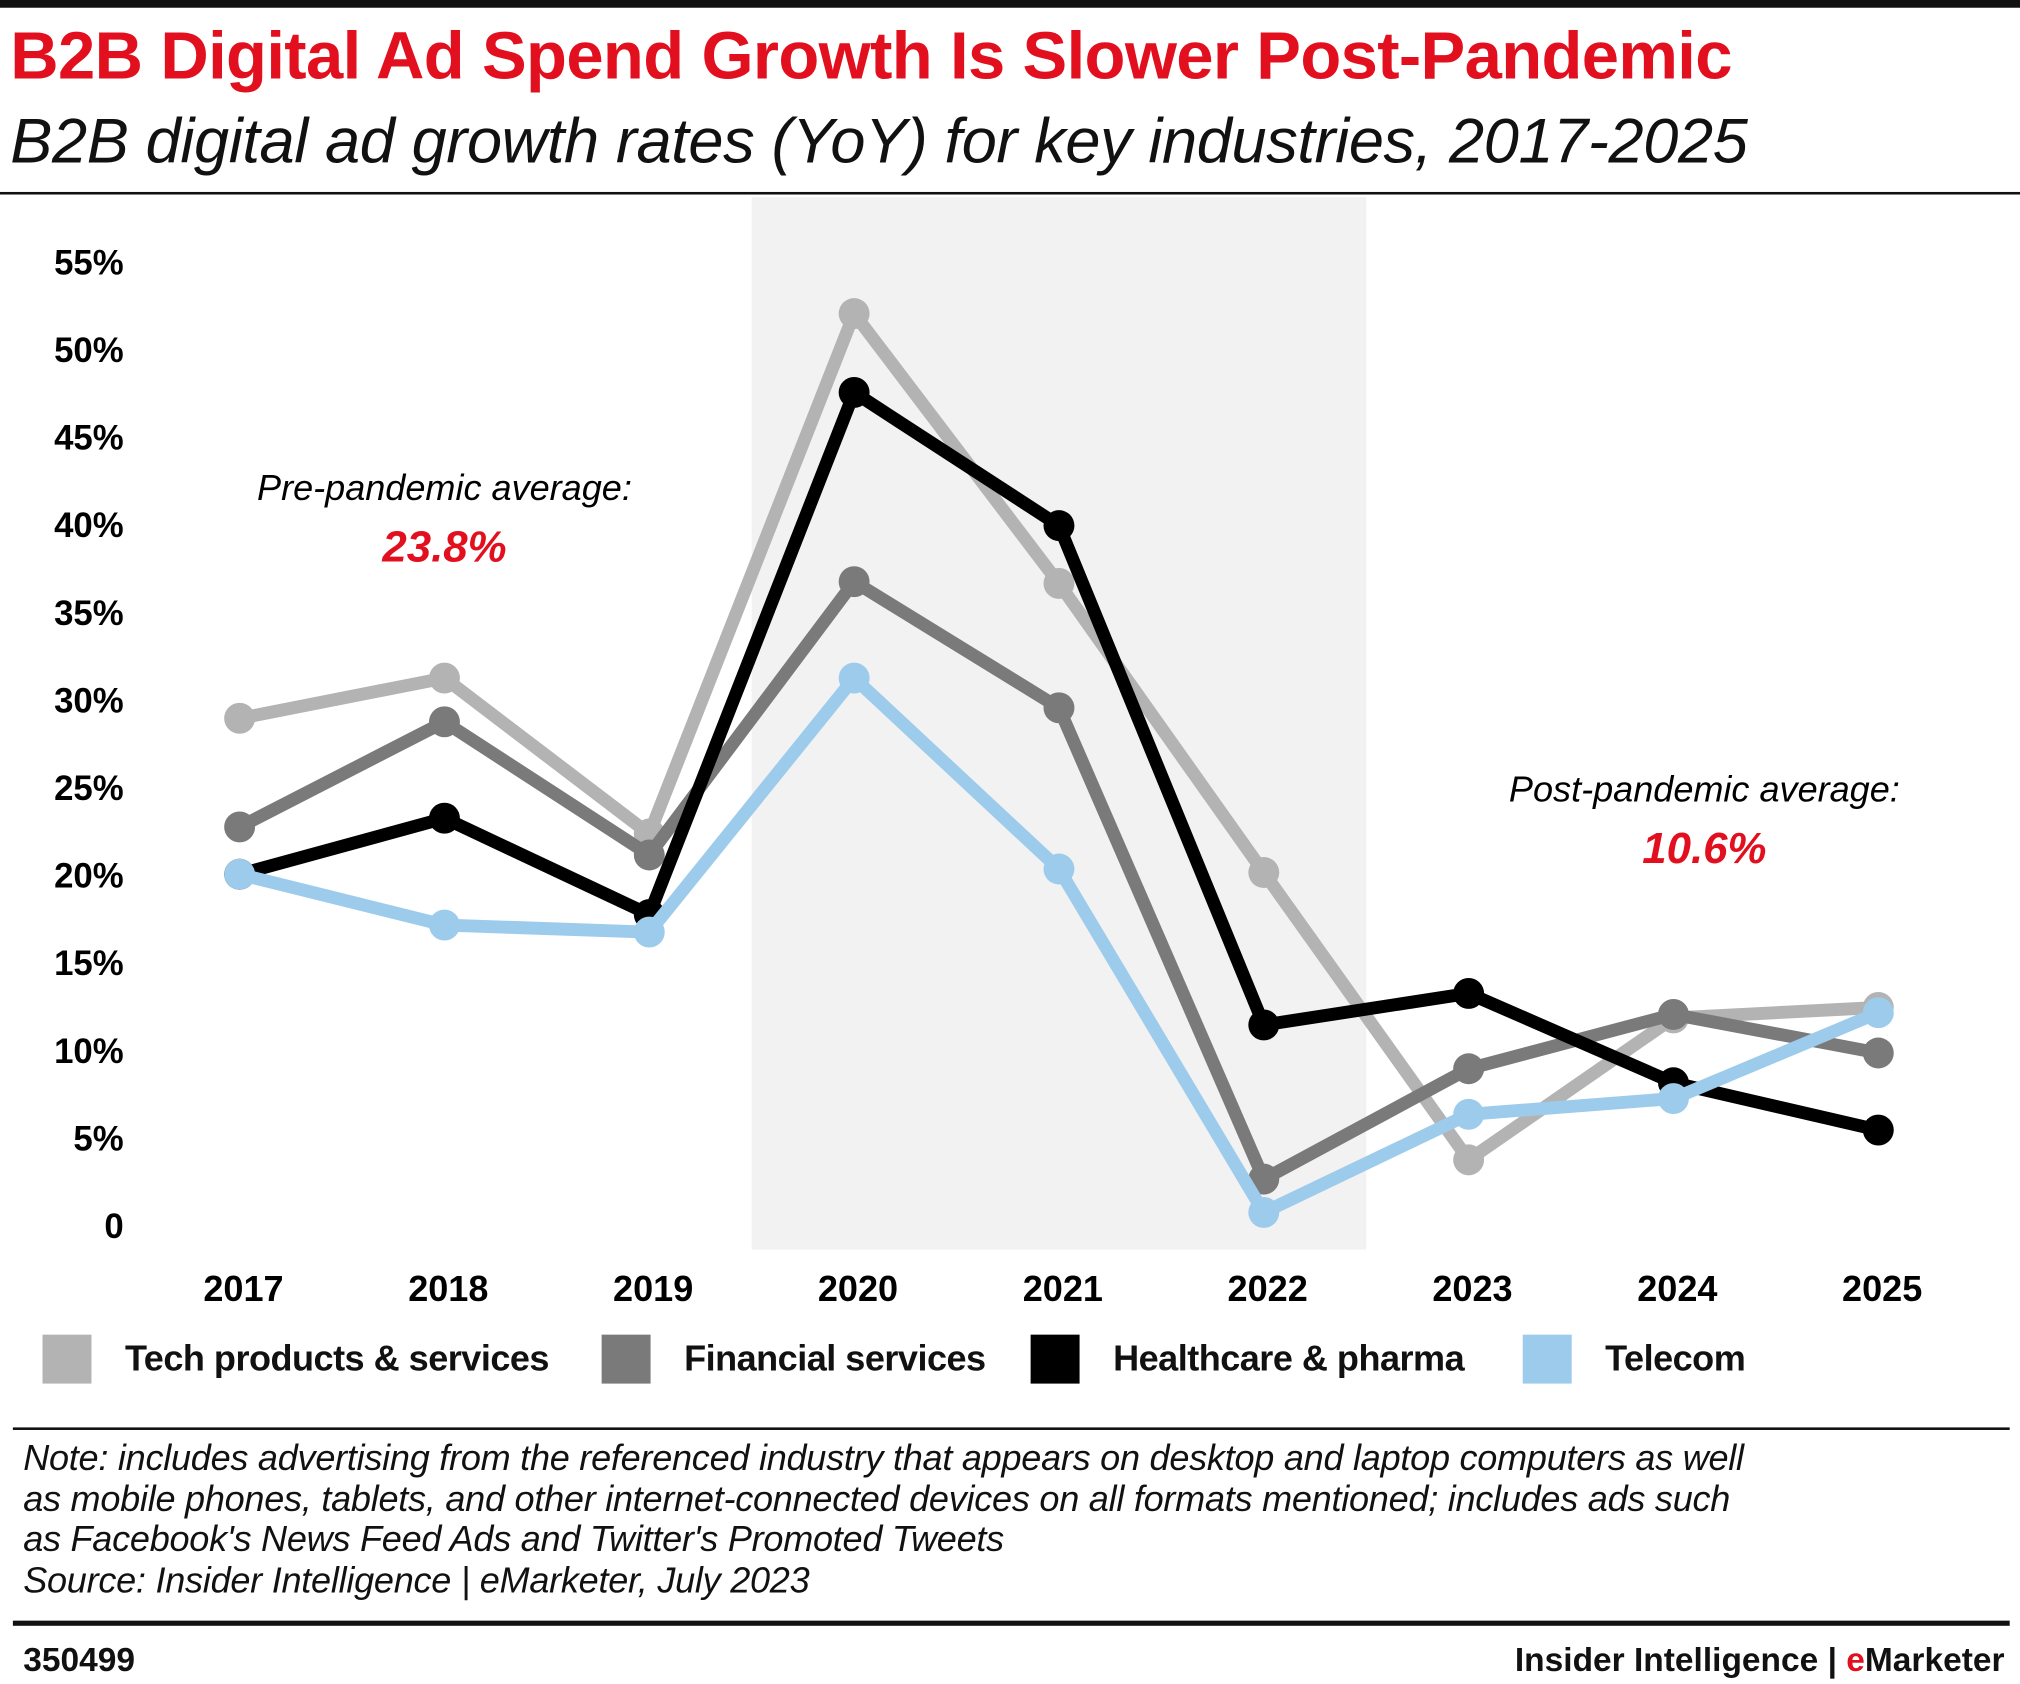 The width and height of the screenshot is (2020, 1684). I want to click on y-tick-label: 0, so click(113, 1227).